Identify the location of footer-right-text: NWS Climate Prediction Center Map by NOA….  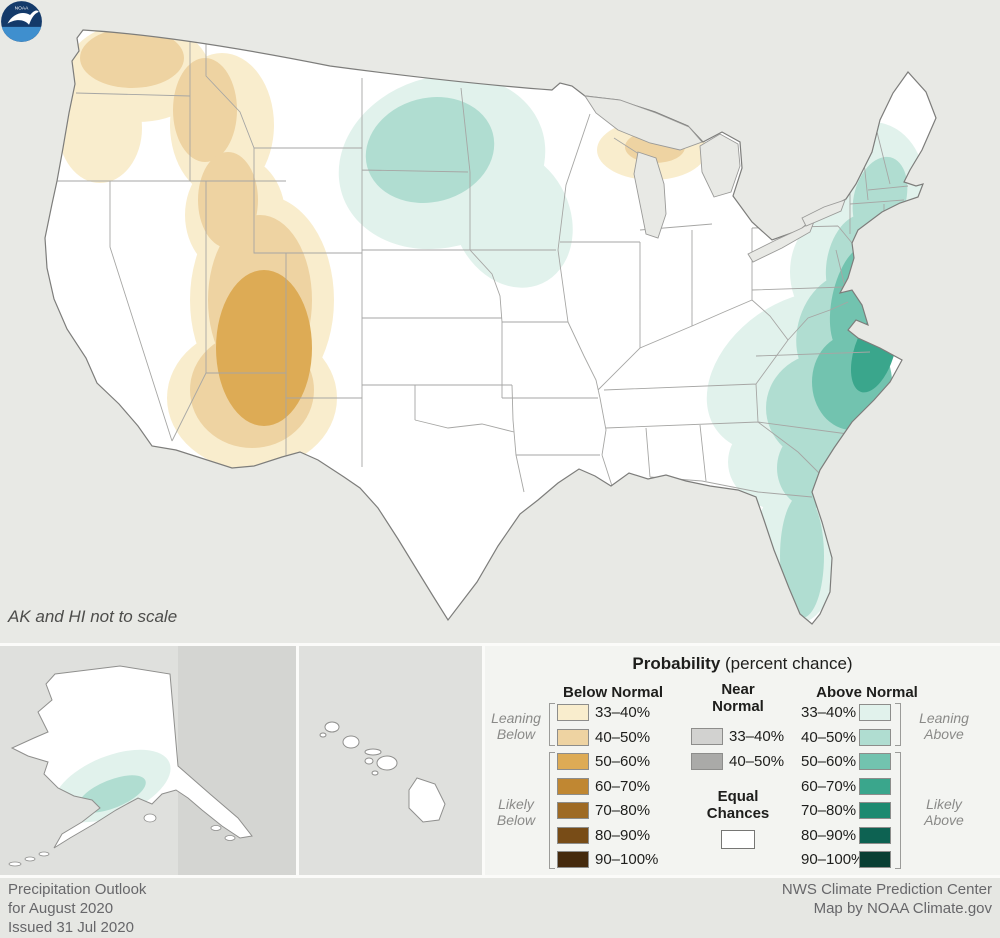
(887, 899).